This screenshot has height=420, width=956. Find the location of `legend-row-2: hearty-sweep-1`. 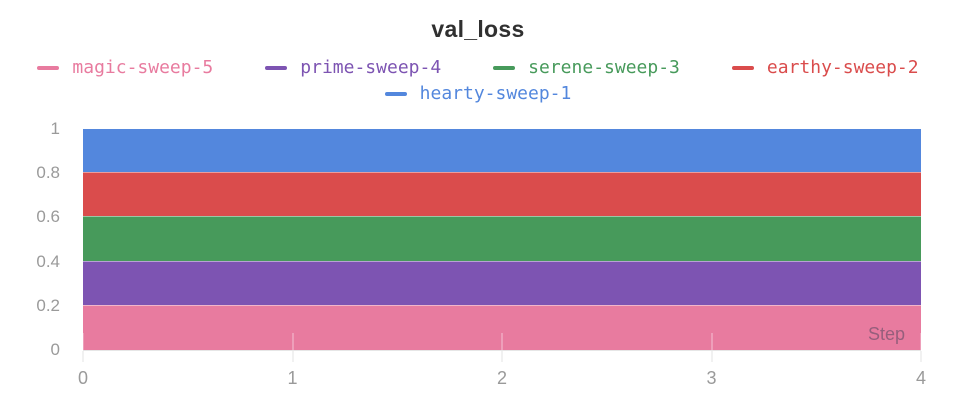

legend-row-2: hearty-sweep-1 is located at coordinates (478, 94).